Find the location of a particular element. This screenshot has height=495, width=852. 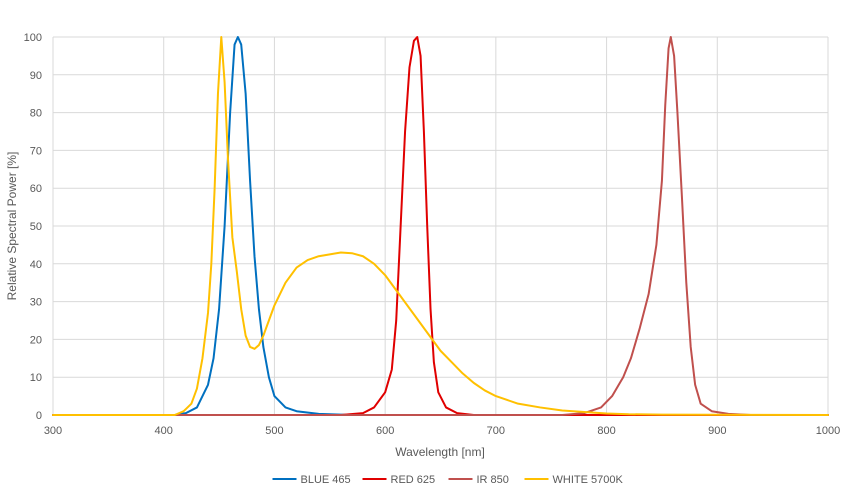

y-axis-title: Relative Spectral Power [%] is located at coordinates (12, 226).